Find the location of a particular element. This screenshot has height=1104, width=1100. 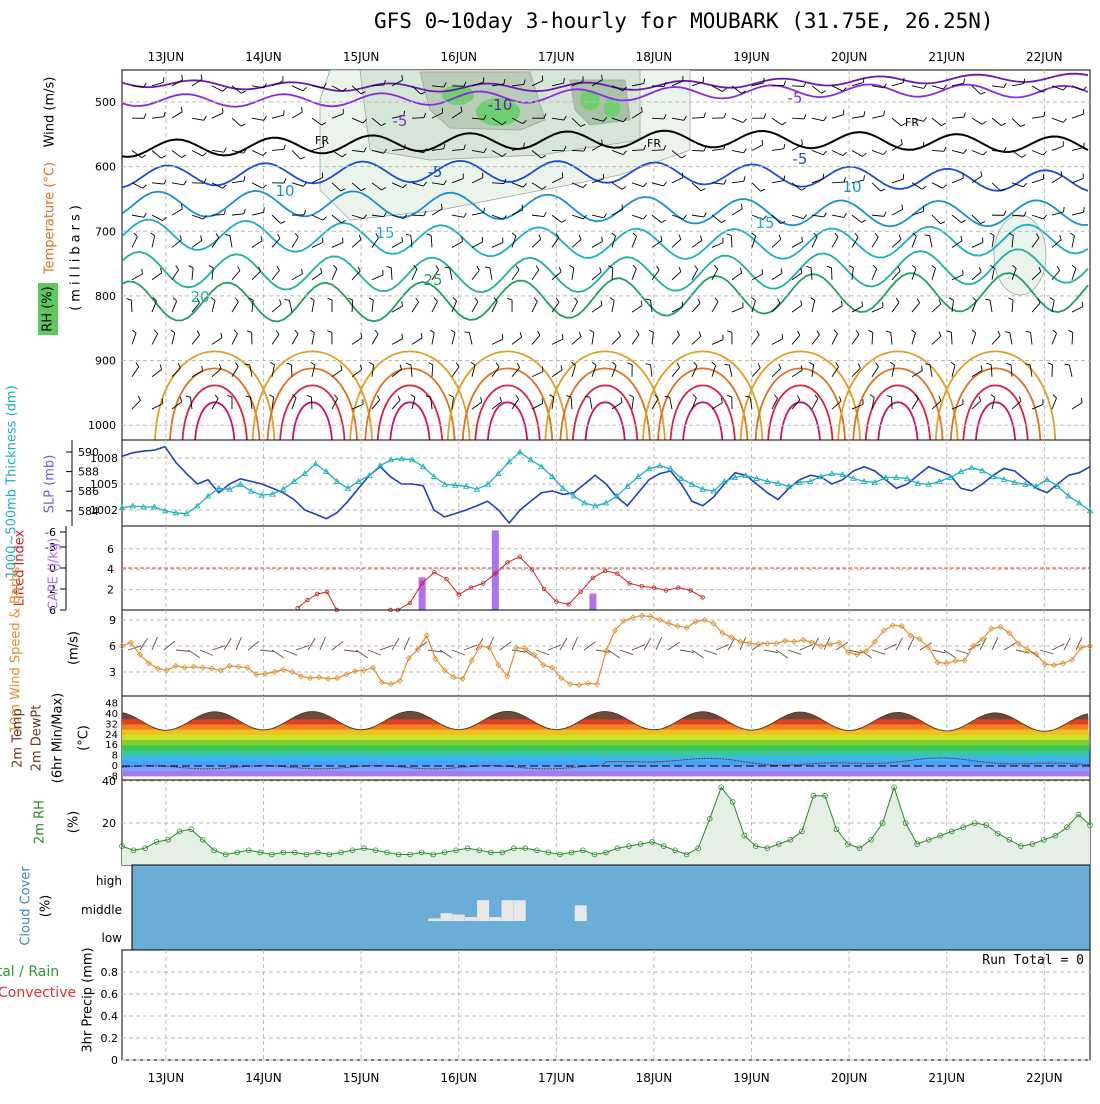

boundary-layer-contour is located at coordinates (800, 426).